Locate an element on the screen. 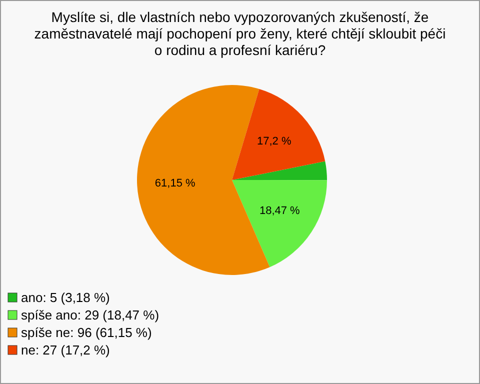  data-label: 18,47 % is located at coordinates (279, 211).